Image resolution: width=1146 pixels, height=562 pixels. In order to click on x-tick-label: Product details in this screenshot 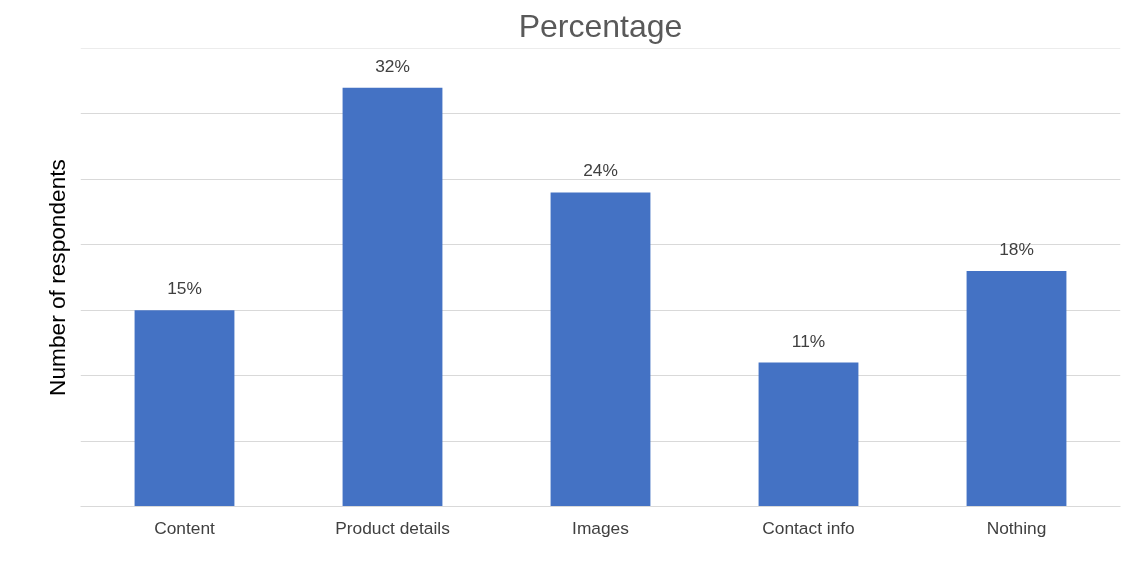, I will do `click(393, 527)`.